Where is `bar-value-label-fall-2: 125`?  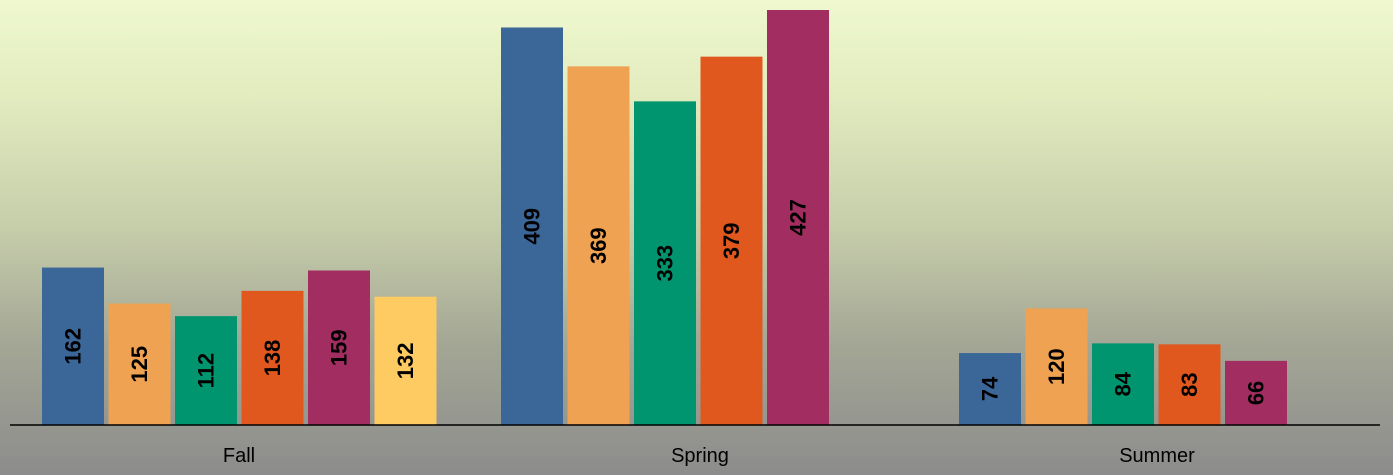 bar-value-label-fall-2: 125 is located at coordinates (139, 364).